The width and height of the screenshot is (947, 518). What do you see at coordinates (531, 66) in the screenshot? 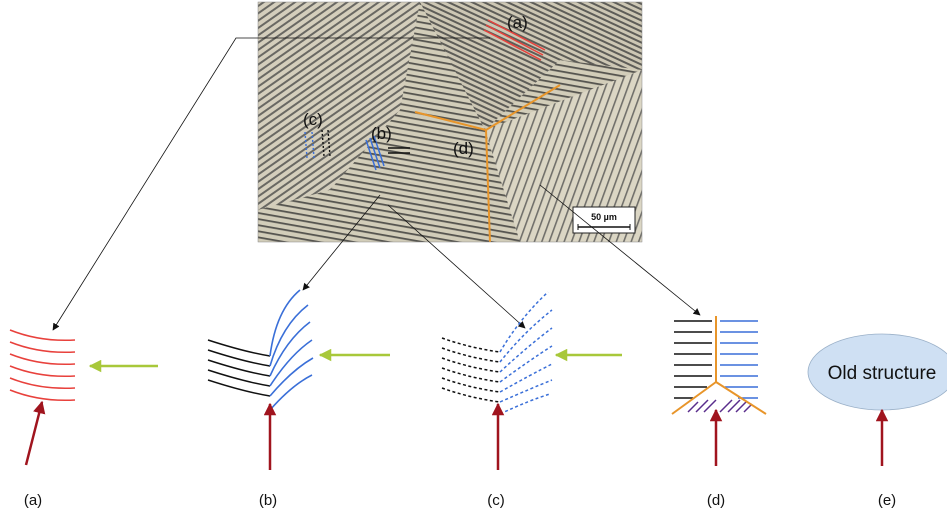
I see `grain-top-right` at bounding box center [531, 66].